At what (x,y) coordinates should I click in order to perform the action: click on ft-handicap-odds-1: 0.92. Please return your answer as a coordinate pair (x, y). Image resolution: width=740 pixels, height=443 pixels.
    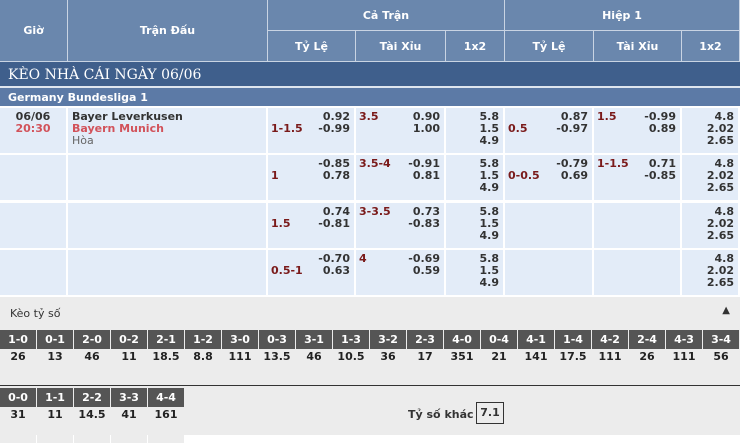
    Looking at the image, I should click on (336, 116).